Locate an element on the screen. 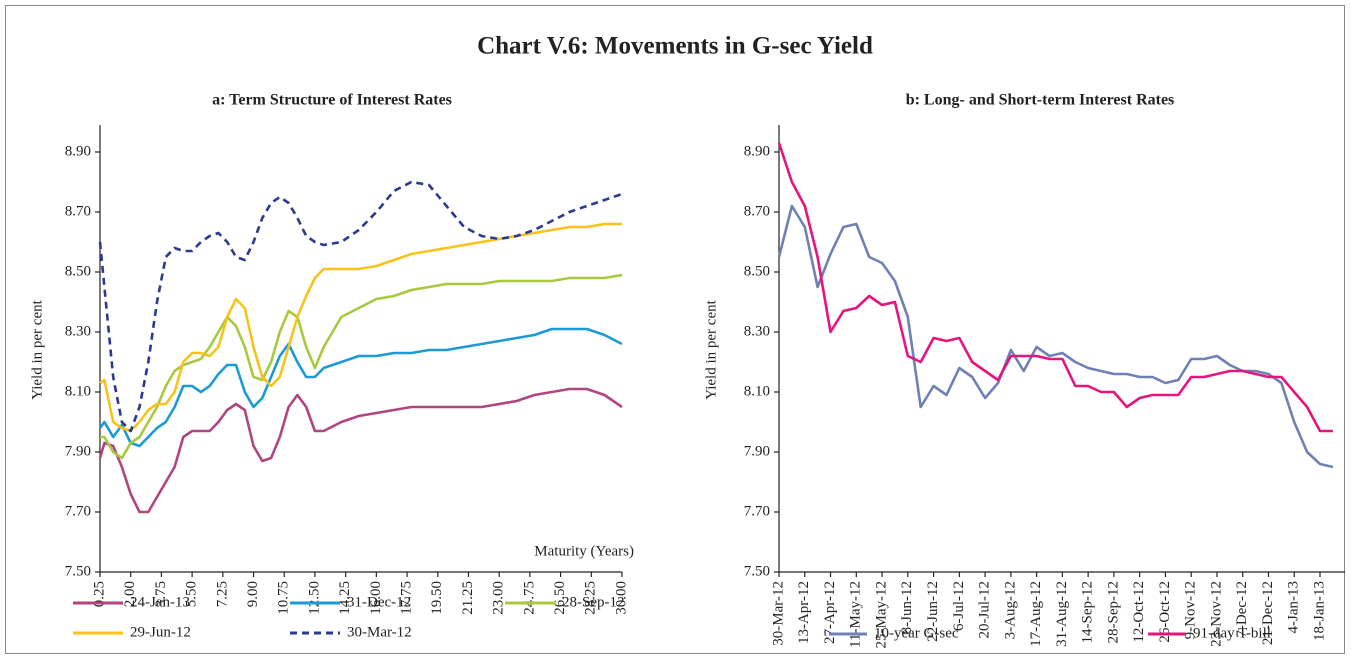  x-tick-label: 0.25 is located at coordinates (99, 594).